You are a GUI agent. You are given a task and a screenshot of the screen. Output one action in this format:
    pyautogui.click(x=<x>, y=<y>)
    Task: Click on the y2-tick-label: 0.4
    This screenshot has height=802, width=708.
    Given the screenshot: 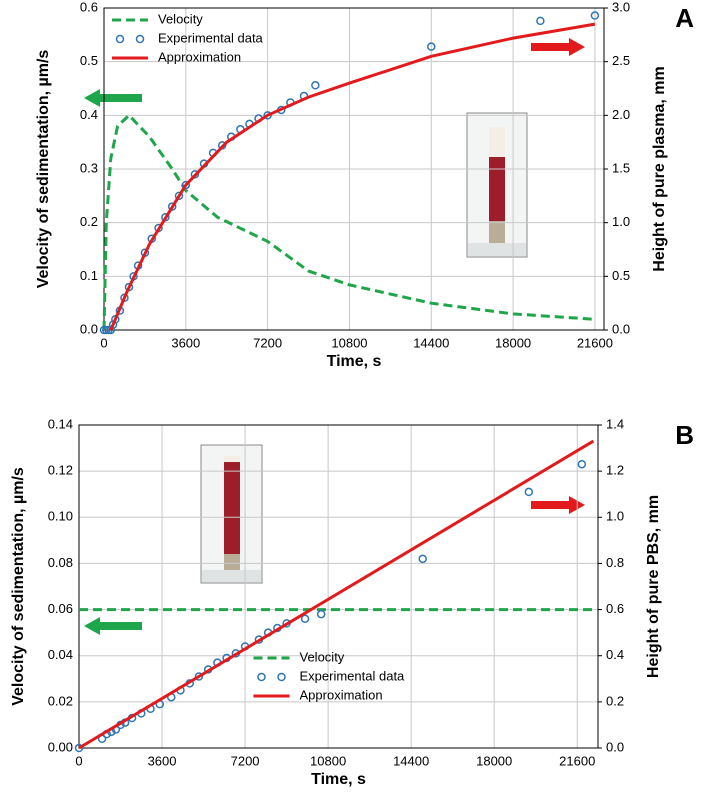 What is the action you would take?
    pyautogui.click(x=615, y=654)
    